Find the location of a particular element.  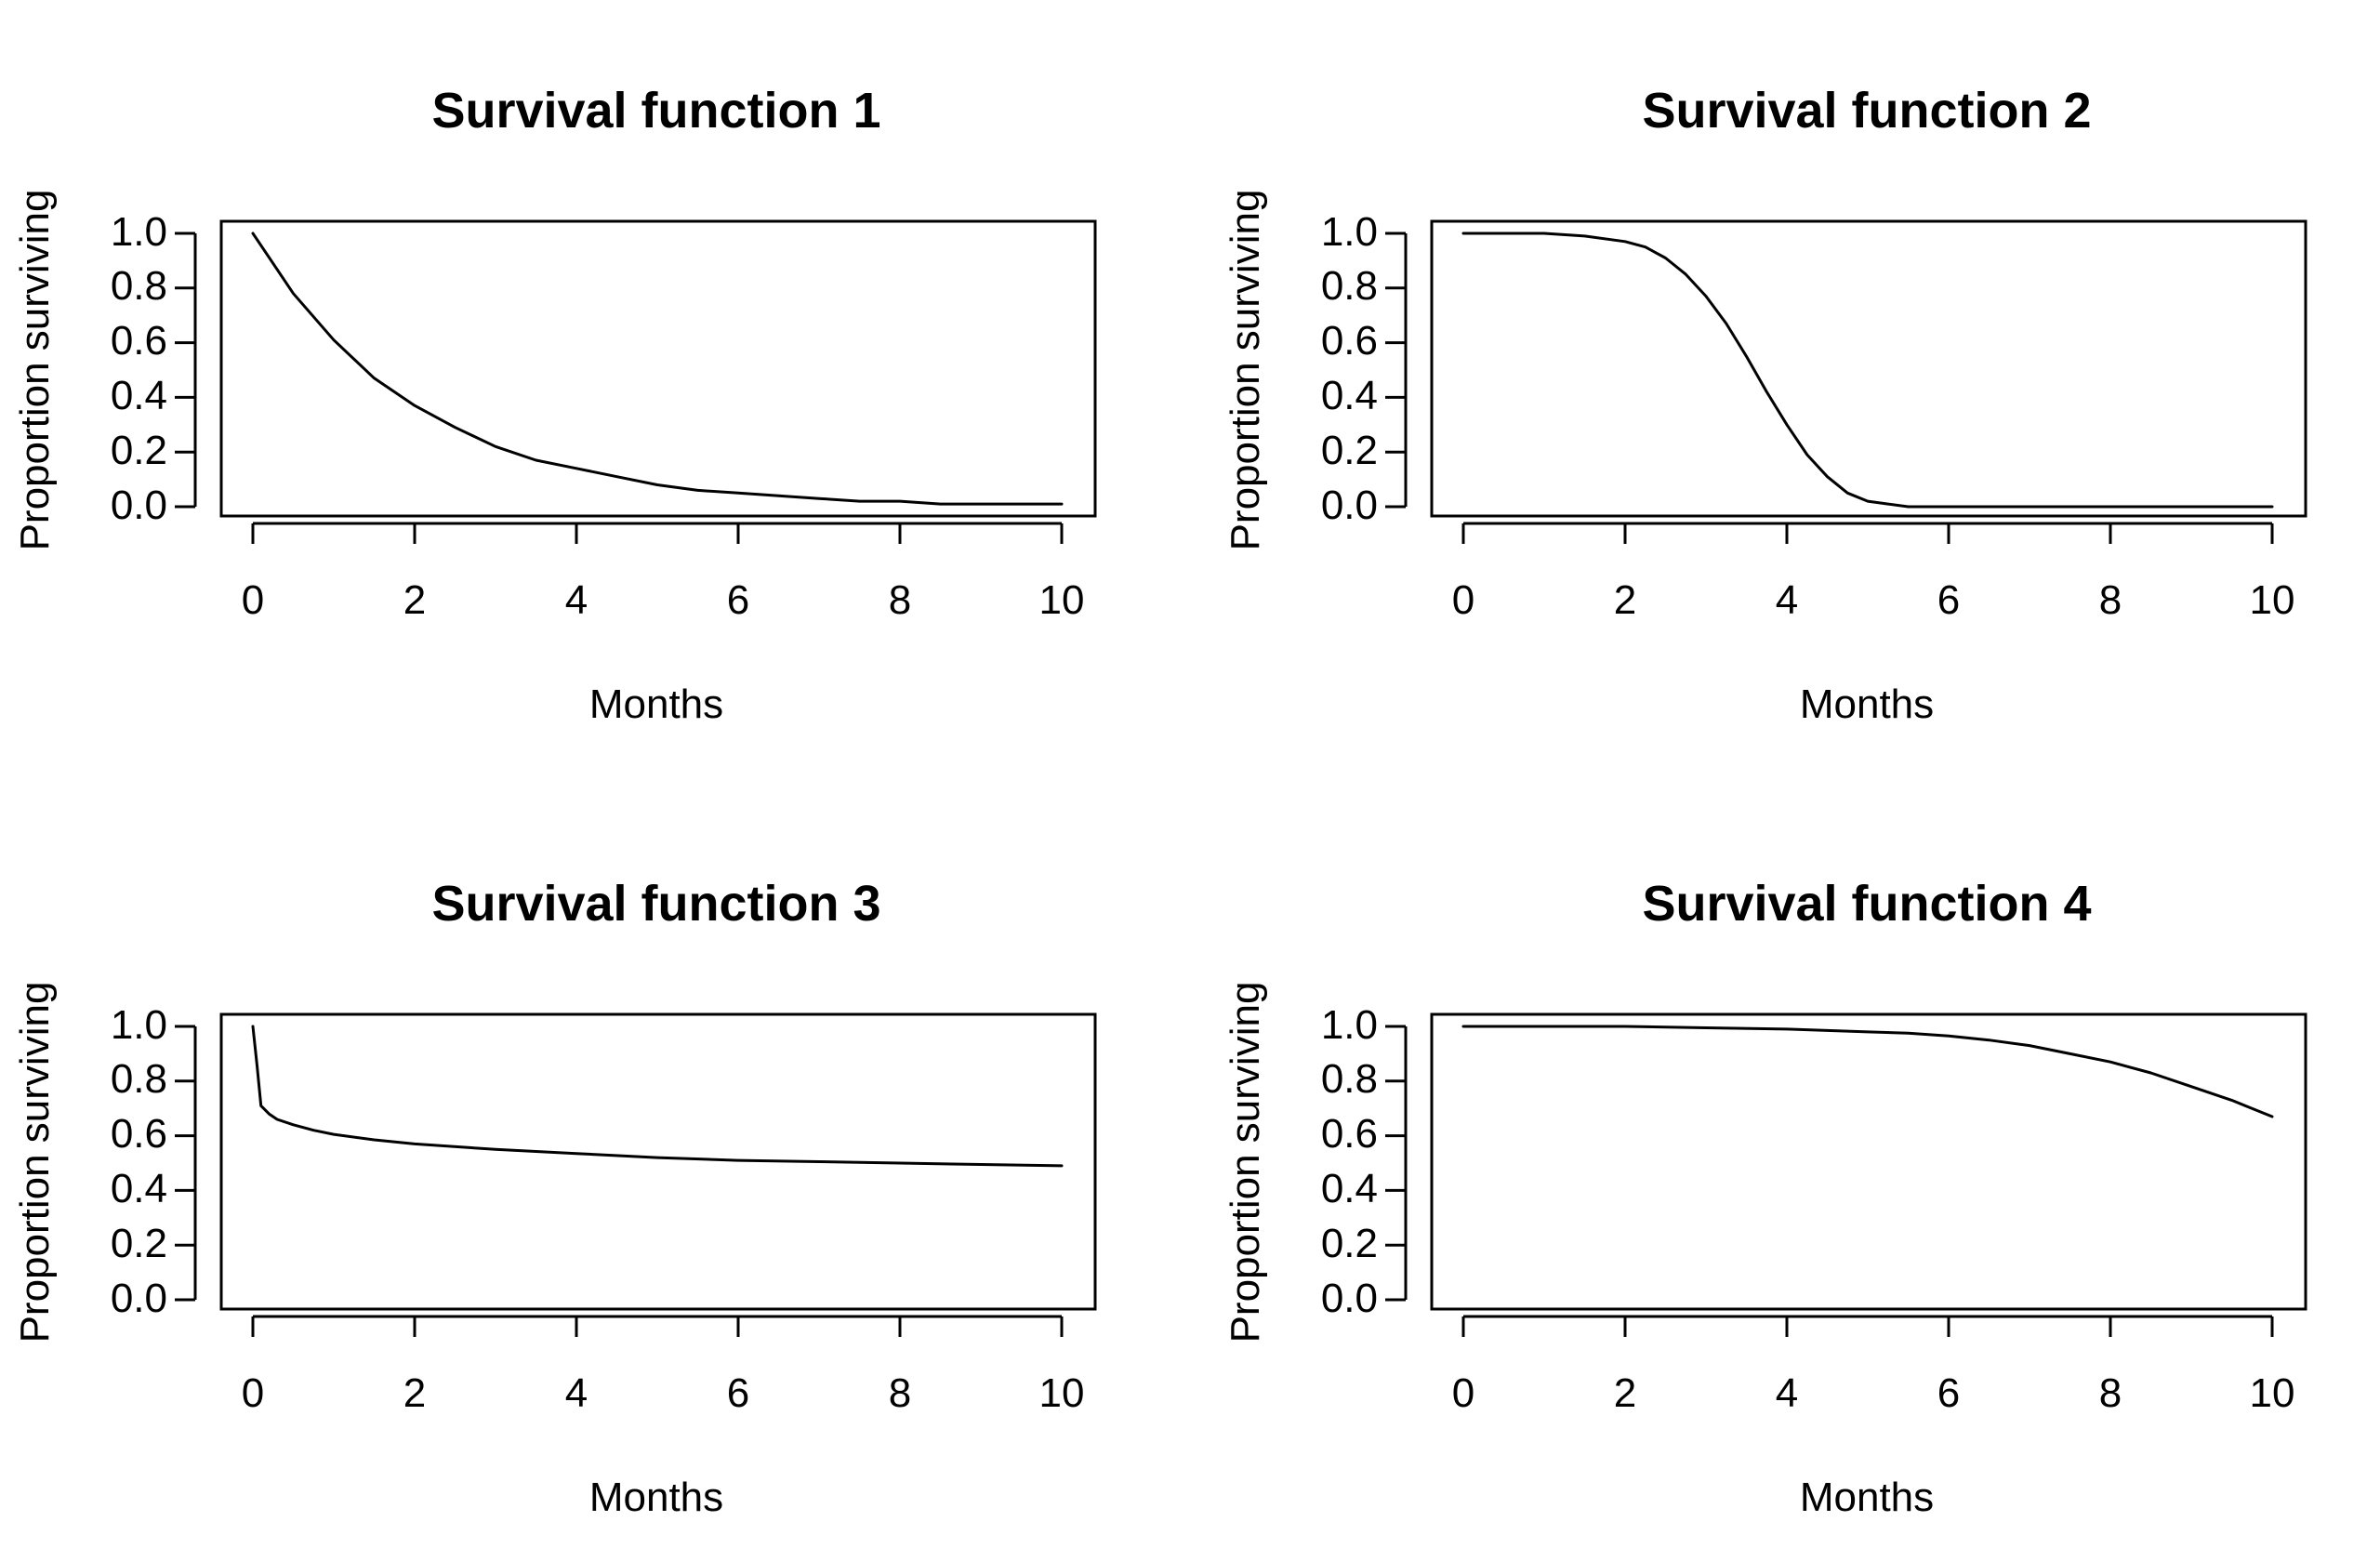

chart-title: Survival function 2 is located at coordinates (1866, 111).